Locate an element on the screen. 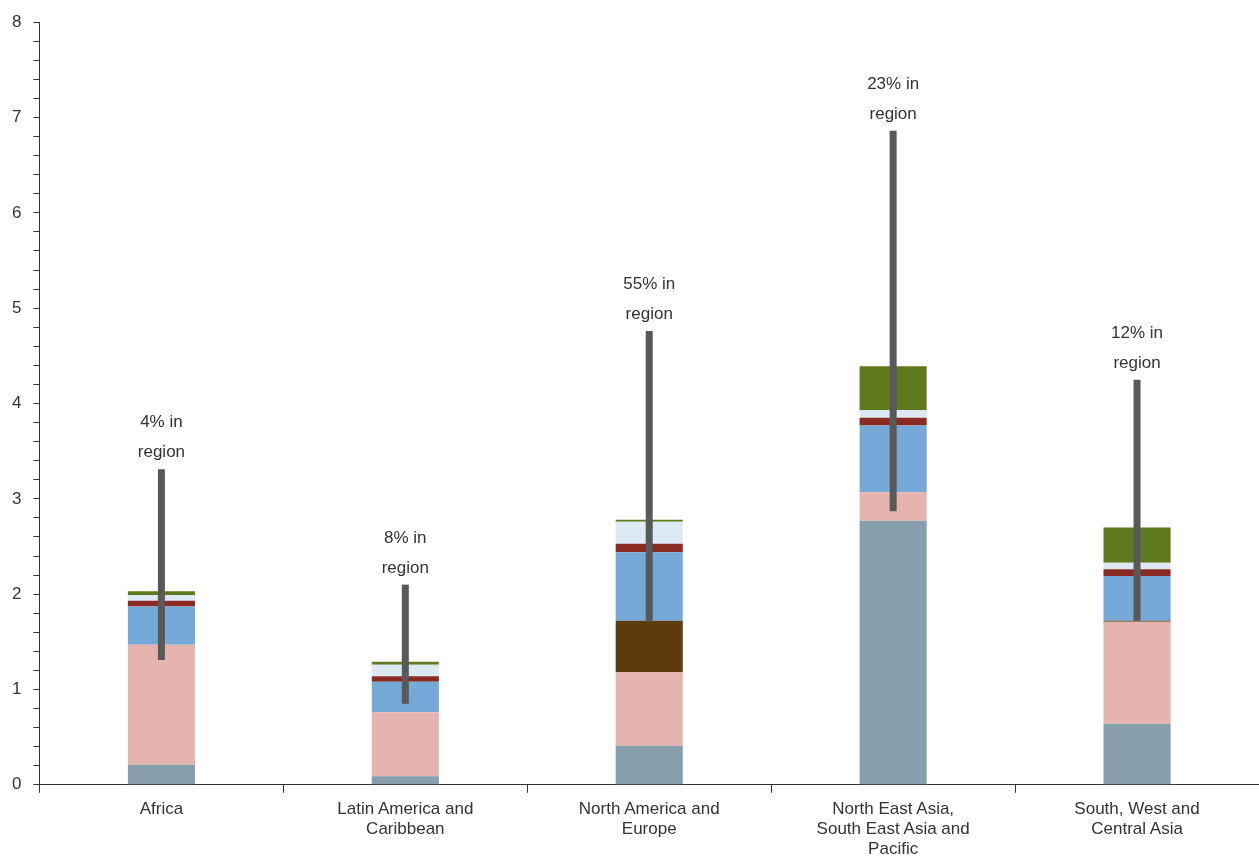  annotation: 12% in region is located at coordinates (1137, 347).